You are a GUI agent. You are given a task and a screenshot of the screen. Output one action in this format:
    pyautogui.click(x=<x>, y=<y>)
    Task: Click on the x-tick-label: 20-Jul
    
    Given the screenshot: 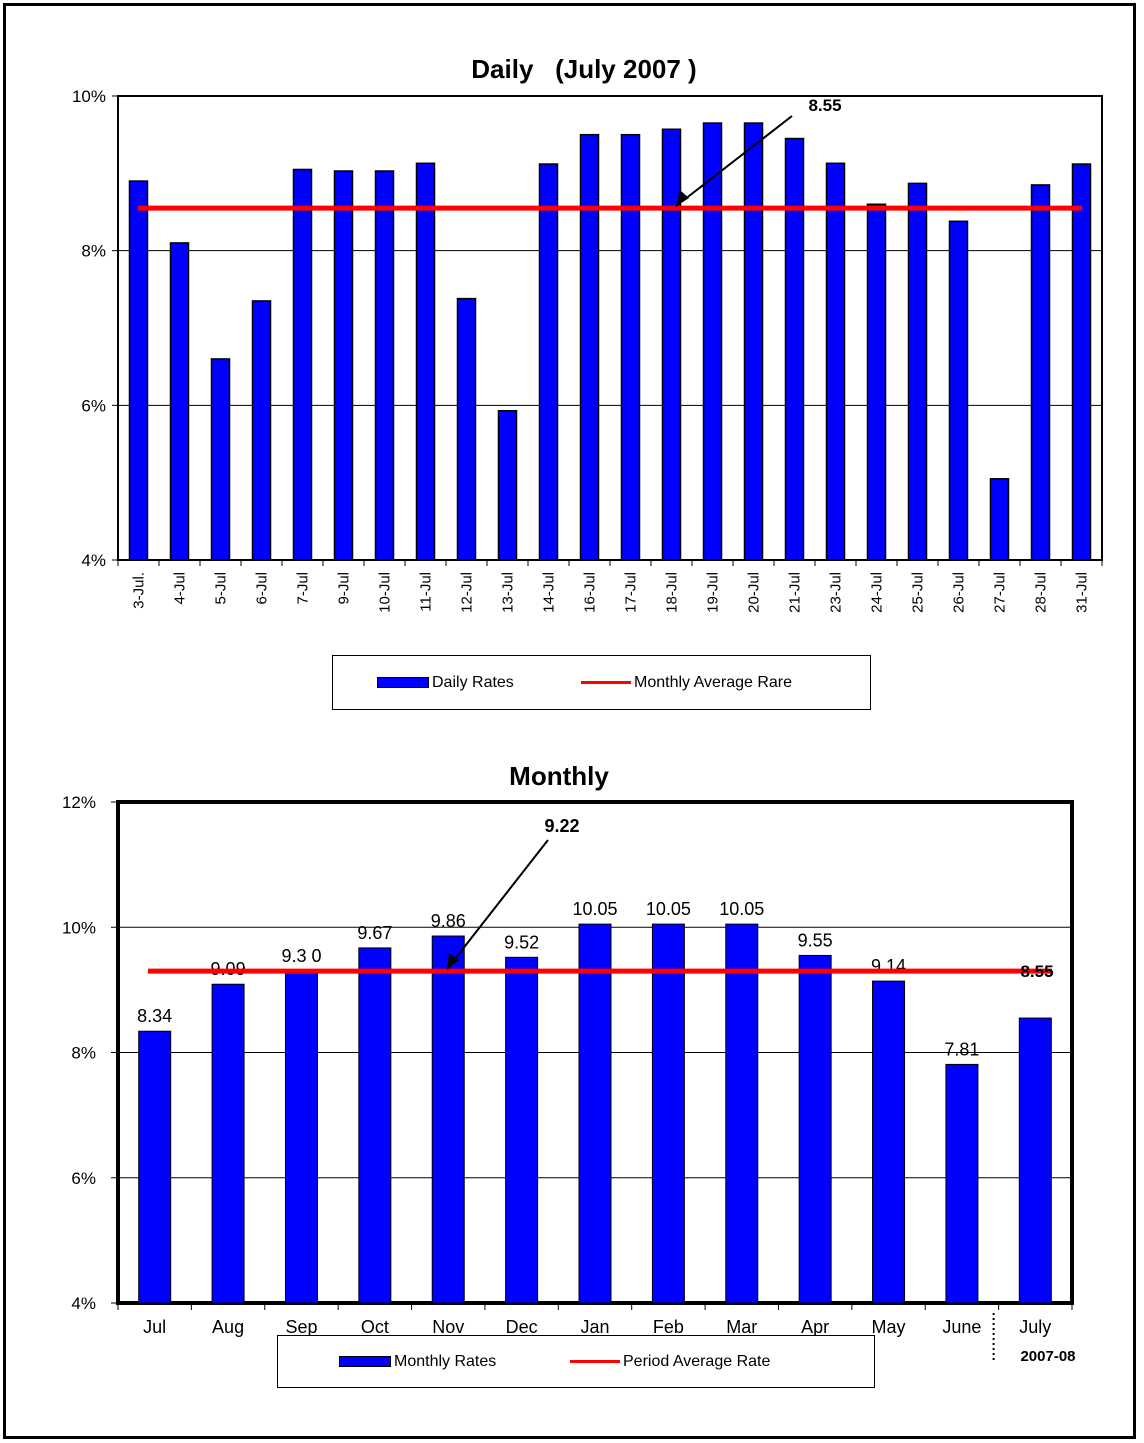 What is the action you would take?
    pyautogui.click(x=754, y=592)
    